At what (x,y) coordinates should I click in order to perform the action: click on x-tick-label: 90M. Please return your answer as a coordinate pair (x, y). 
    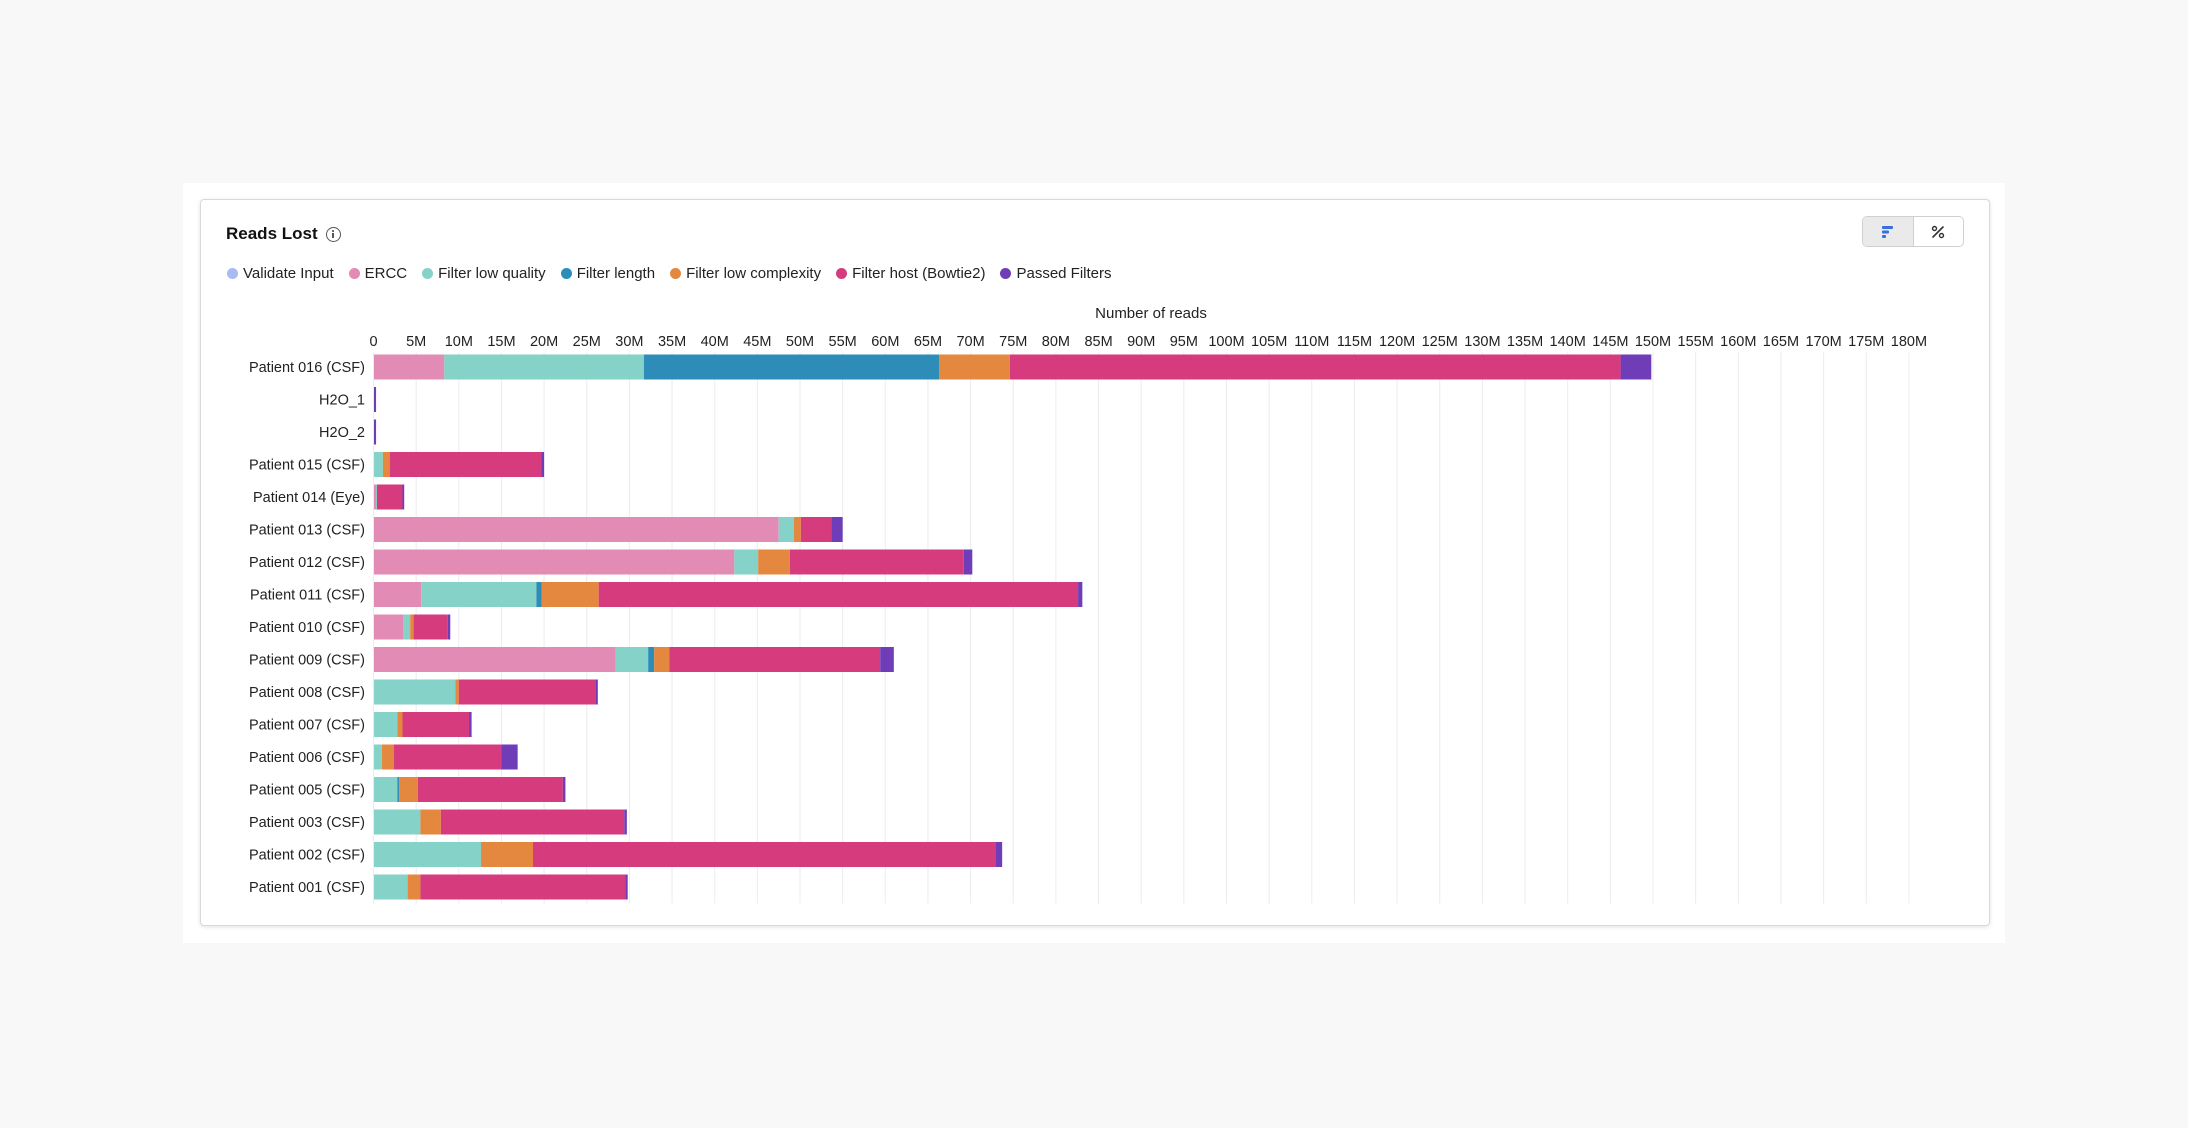
    Looking at the image, I should click on (1141, 342).